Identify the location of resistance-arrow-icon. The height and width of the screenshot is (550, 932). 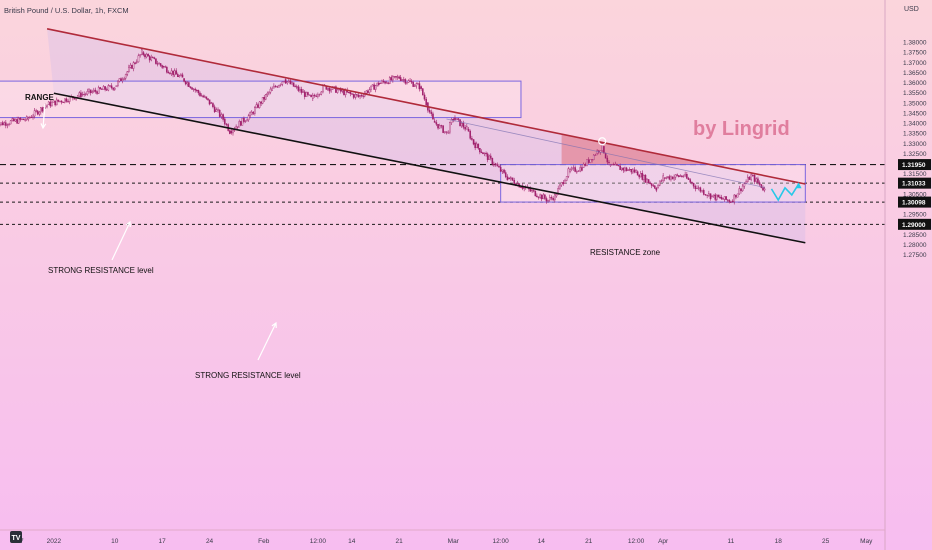
(267, 341).